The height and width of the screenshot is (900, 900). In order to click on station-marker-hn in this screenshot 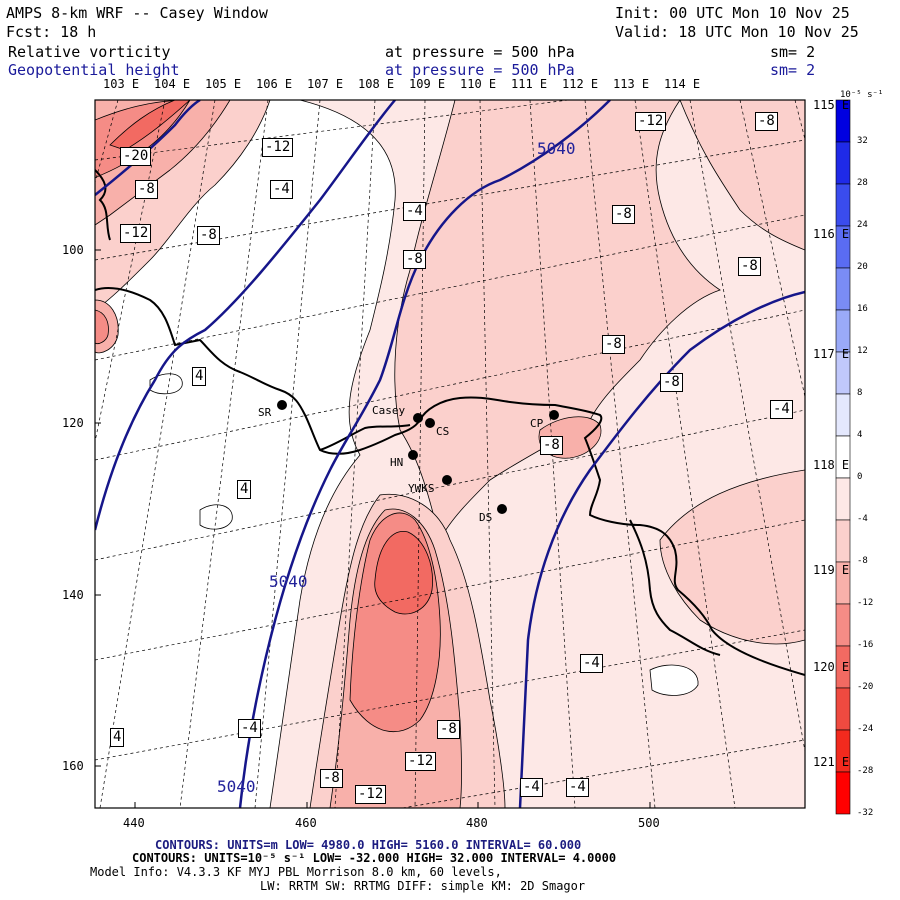, I will do `click(413, 455)`.